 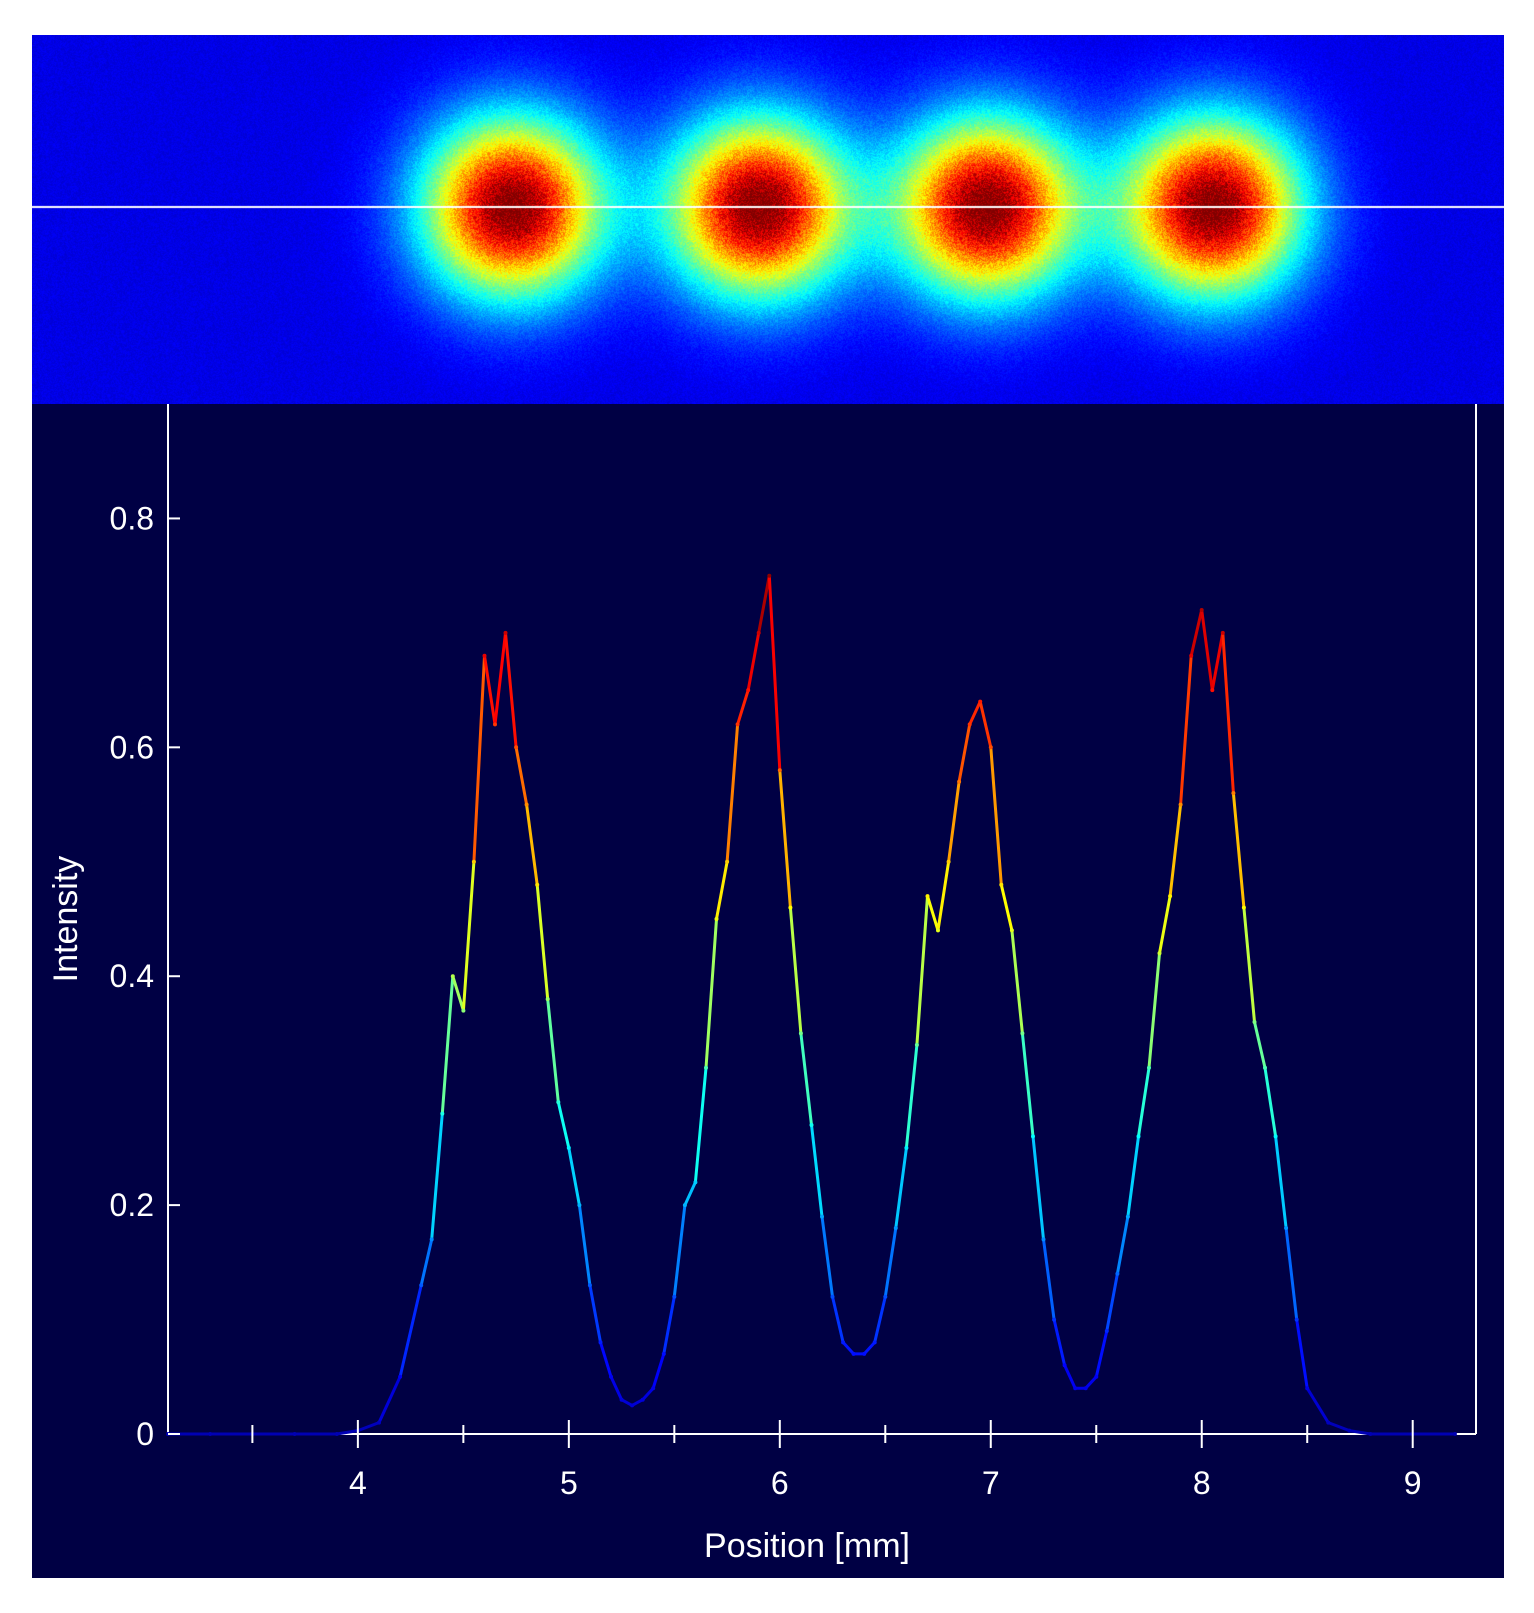 I want to click on x-tick-label: 5, so click(x=569, y=1483).